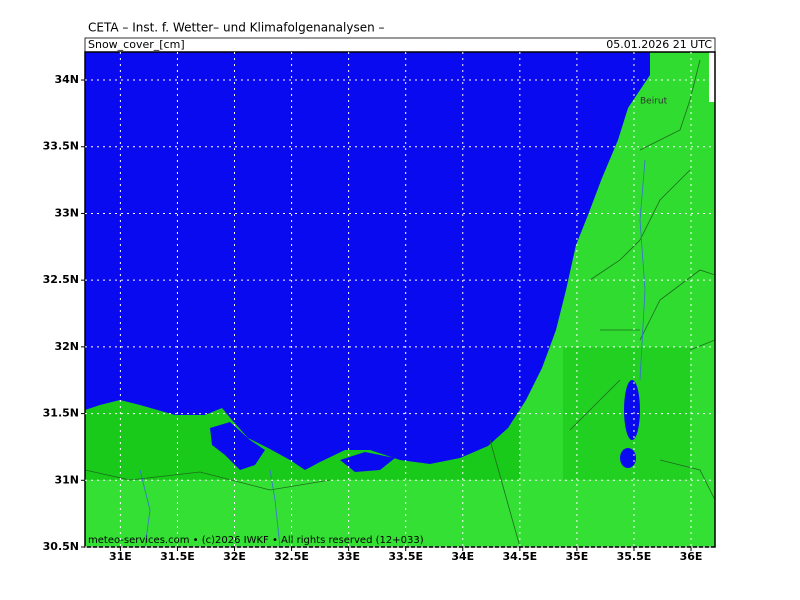 Image resolution: width=800 pixels, height=600 pixels. Describe the element at coordinates (405, 556) in the screenshot. I see `lon-tick-label: 33.5E` at that location.